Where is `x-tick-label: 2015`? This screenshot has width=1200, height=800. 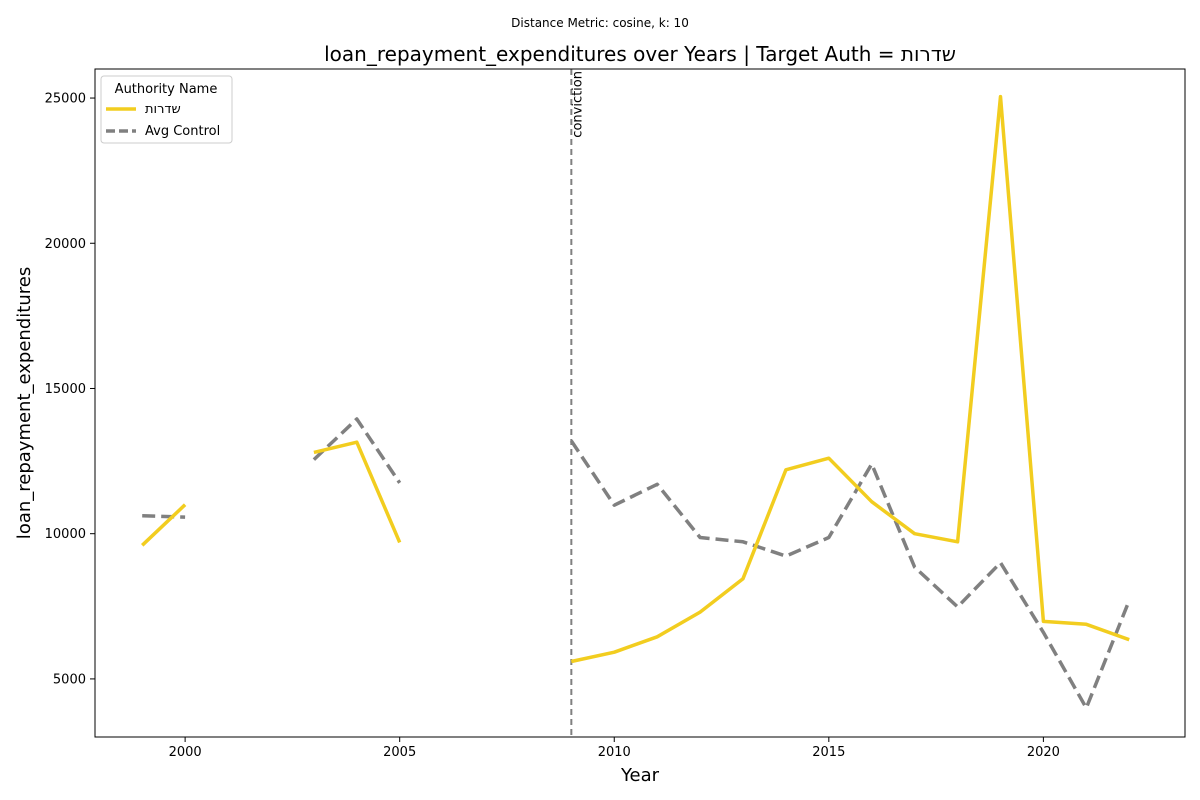
x-tick-label: 2015 is located at coordinates (828, 752).